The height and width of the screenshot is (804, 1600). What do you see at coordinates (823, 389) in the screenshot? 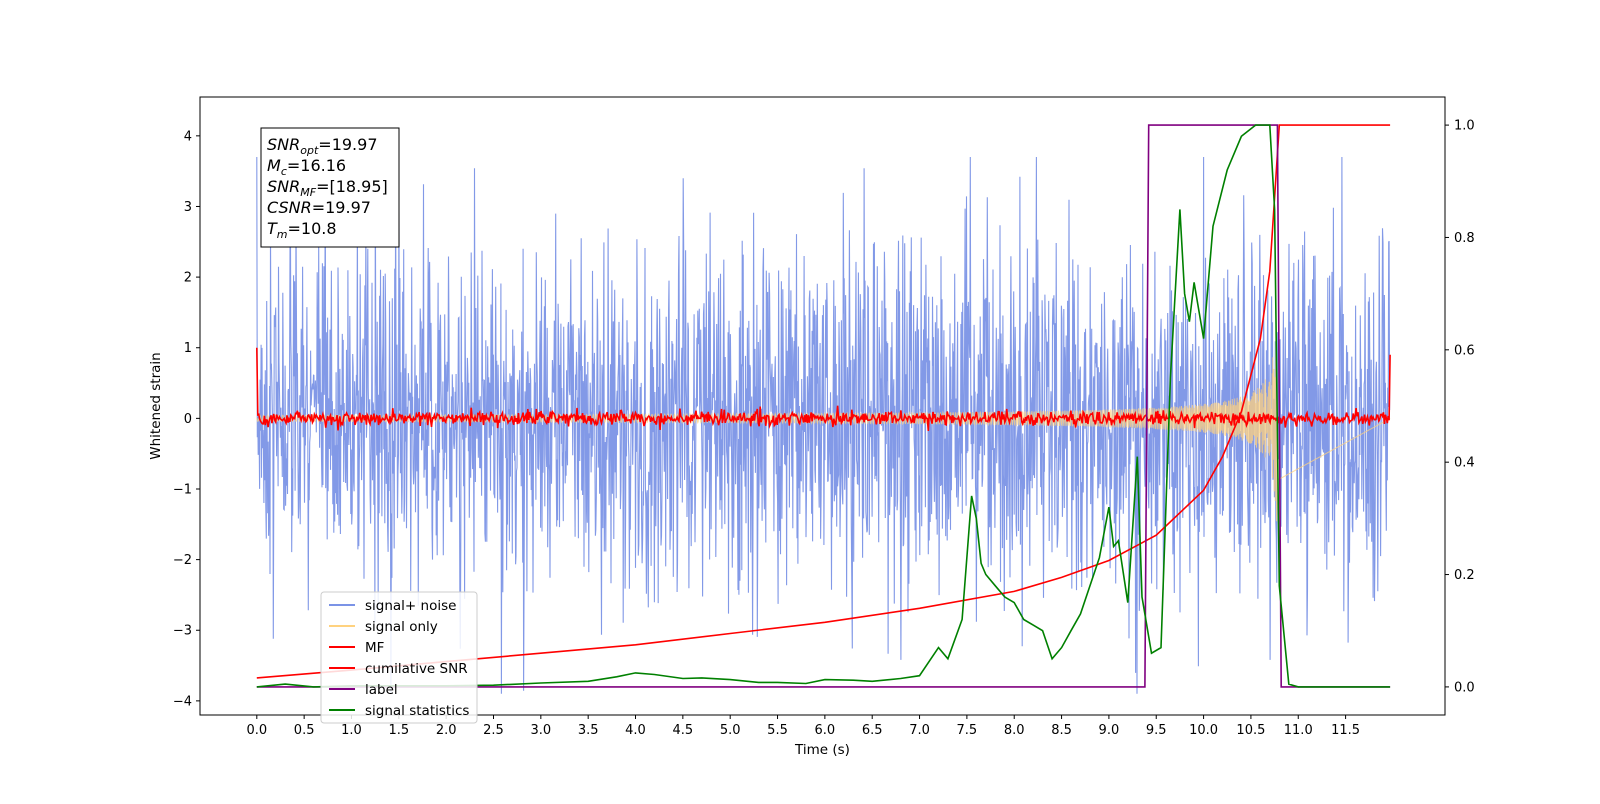
I see `series-mf` at bounding box center [823, 389].